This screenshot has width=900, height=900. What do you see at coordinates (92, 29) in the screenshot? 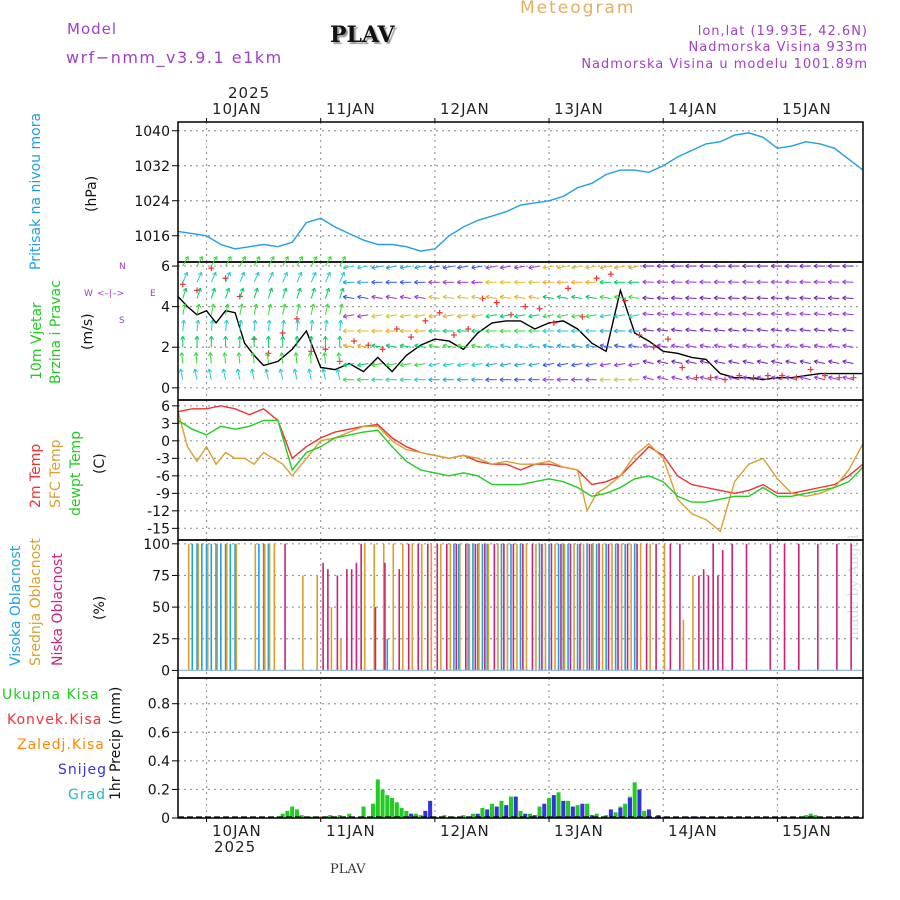
I see `model-label: Model` at bounding box center [92, 29].